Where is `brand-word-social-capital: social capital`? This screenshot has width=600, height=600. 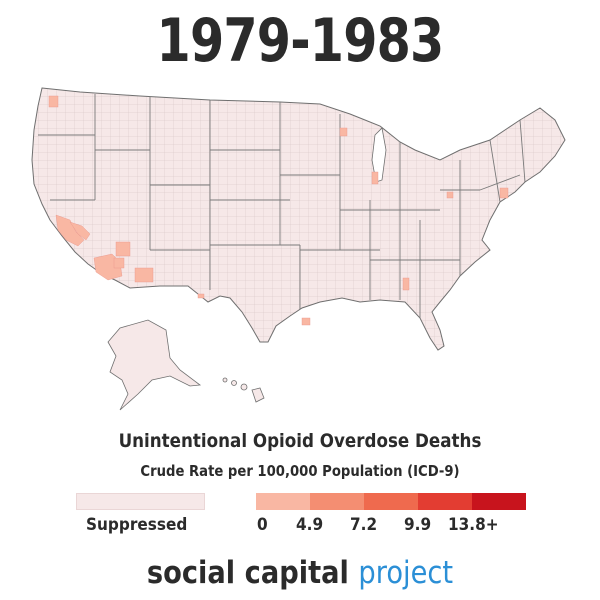
brand-word-social-capital: social capital is located at coordinates (247, 573).